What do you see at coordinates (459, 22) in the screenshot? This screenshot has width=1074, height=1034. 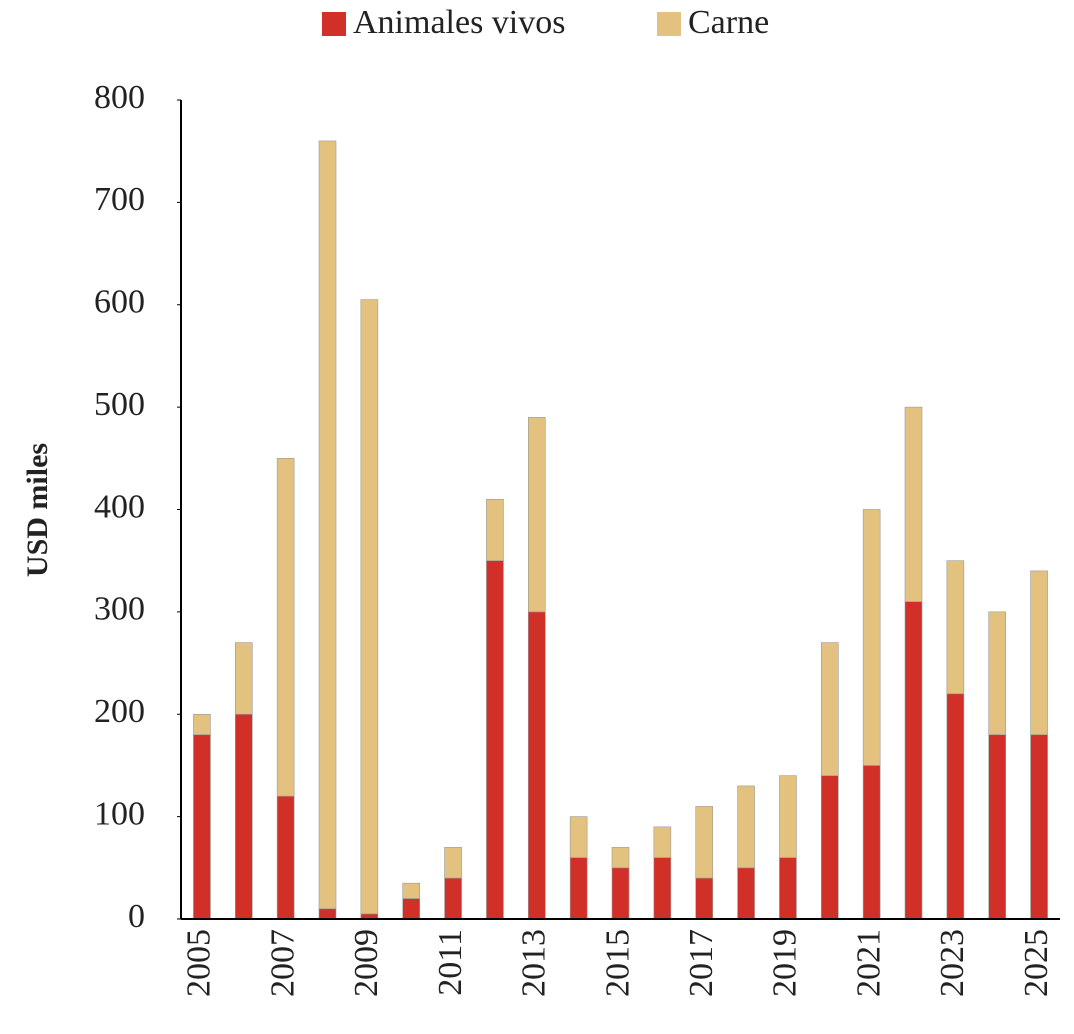 I see `legend-label: Animales vivos` at bounding box center [459, 22].